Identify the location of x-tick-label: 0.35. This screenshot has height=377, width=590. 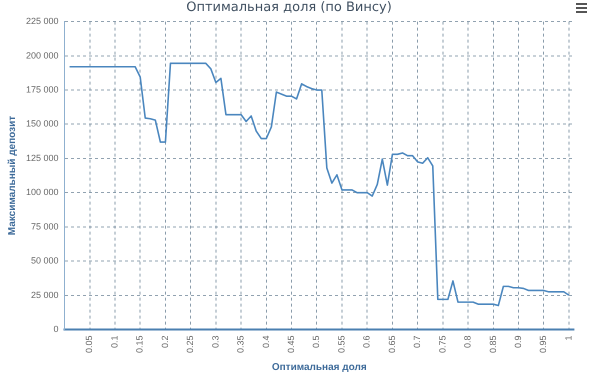
(241, 344).